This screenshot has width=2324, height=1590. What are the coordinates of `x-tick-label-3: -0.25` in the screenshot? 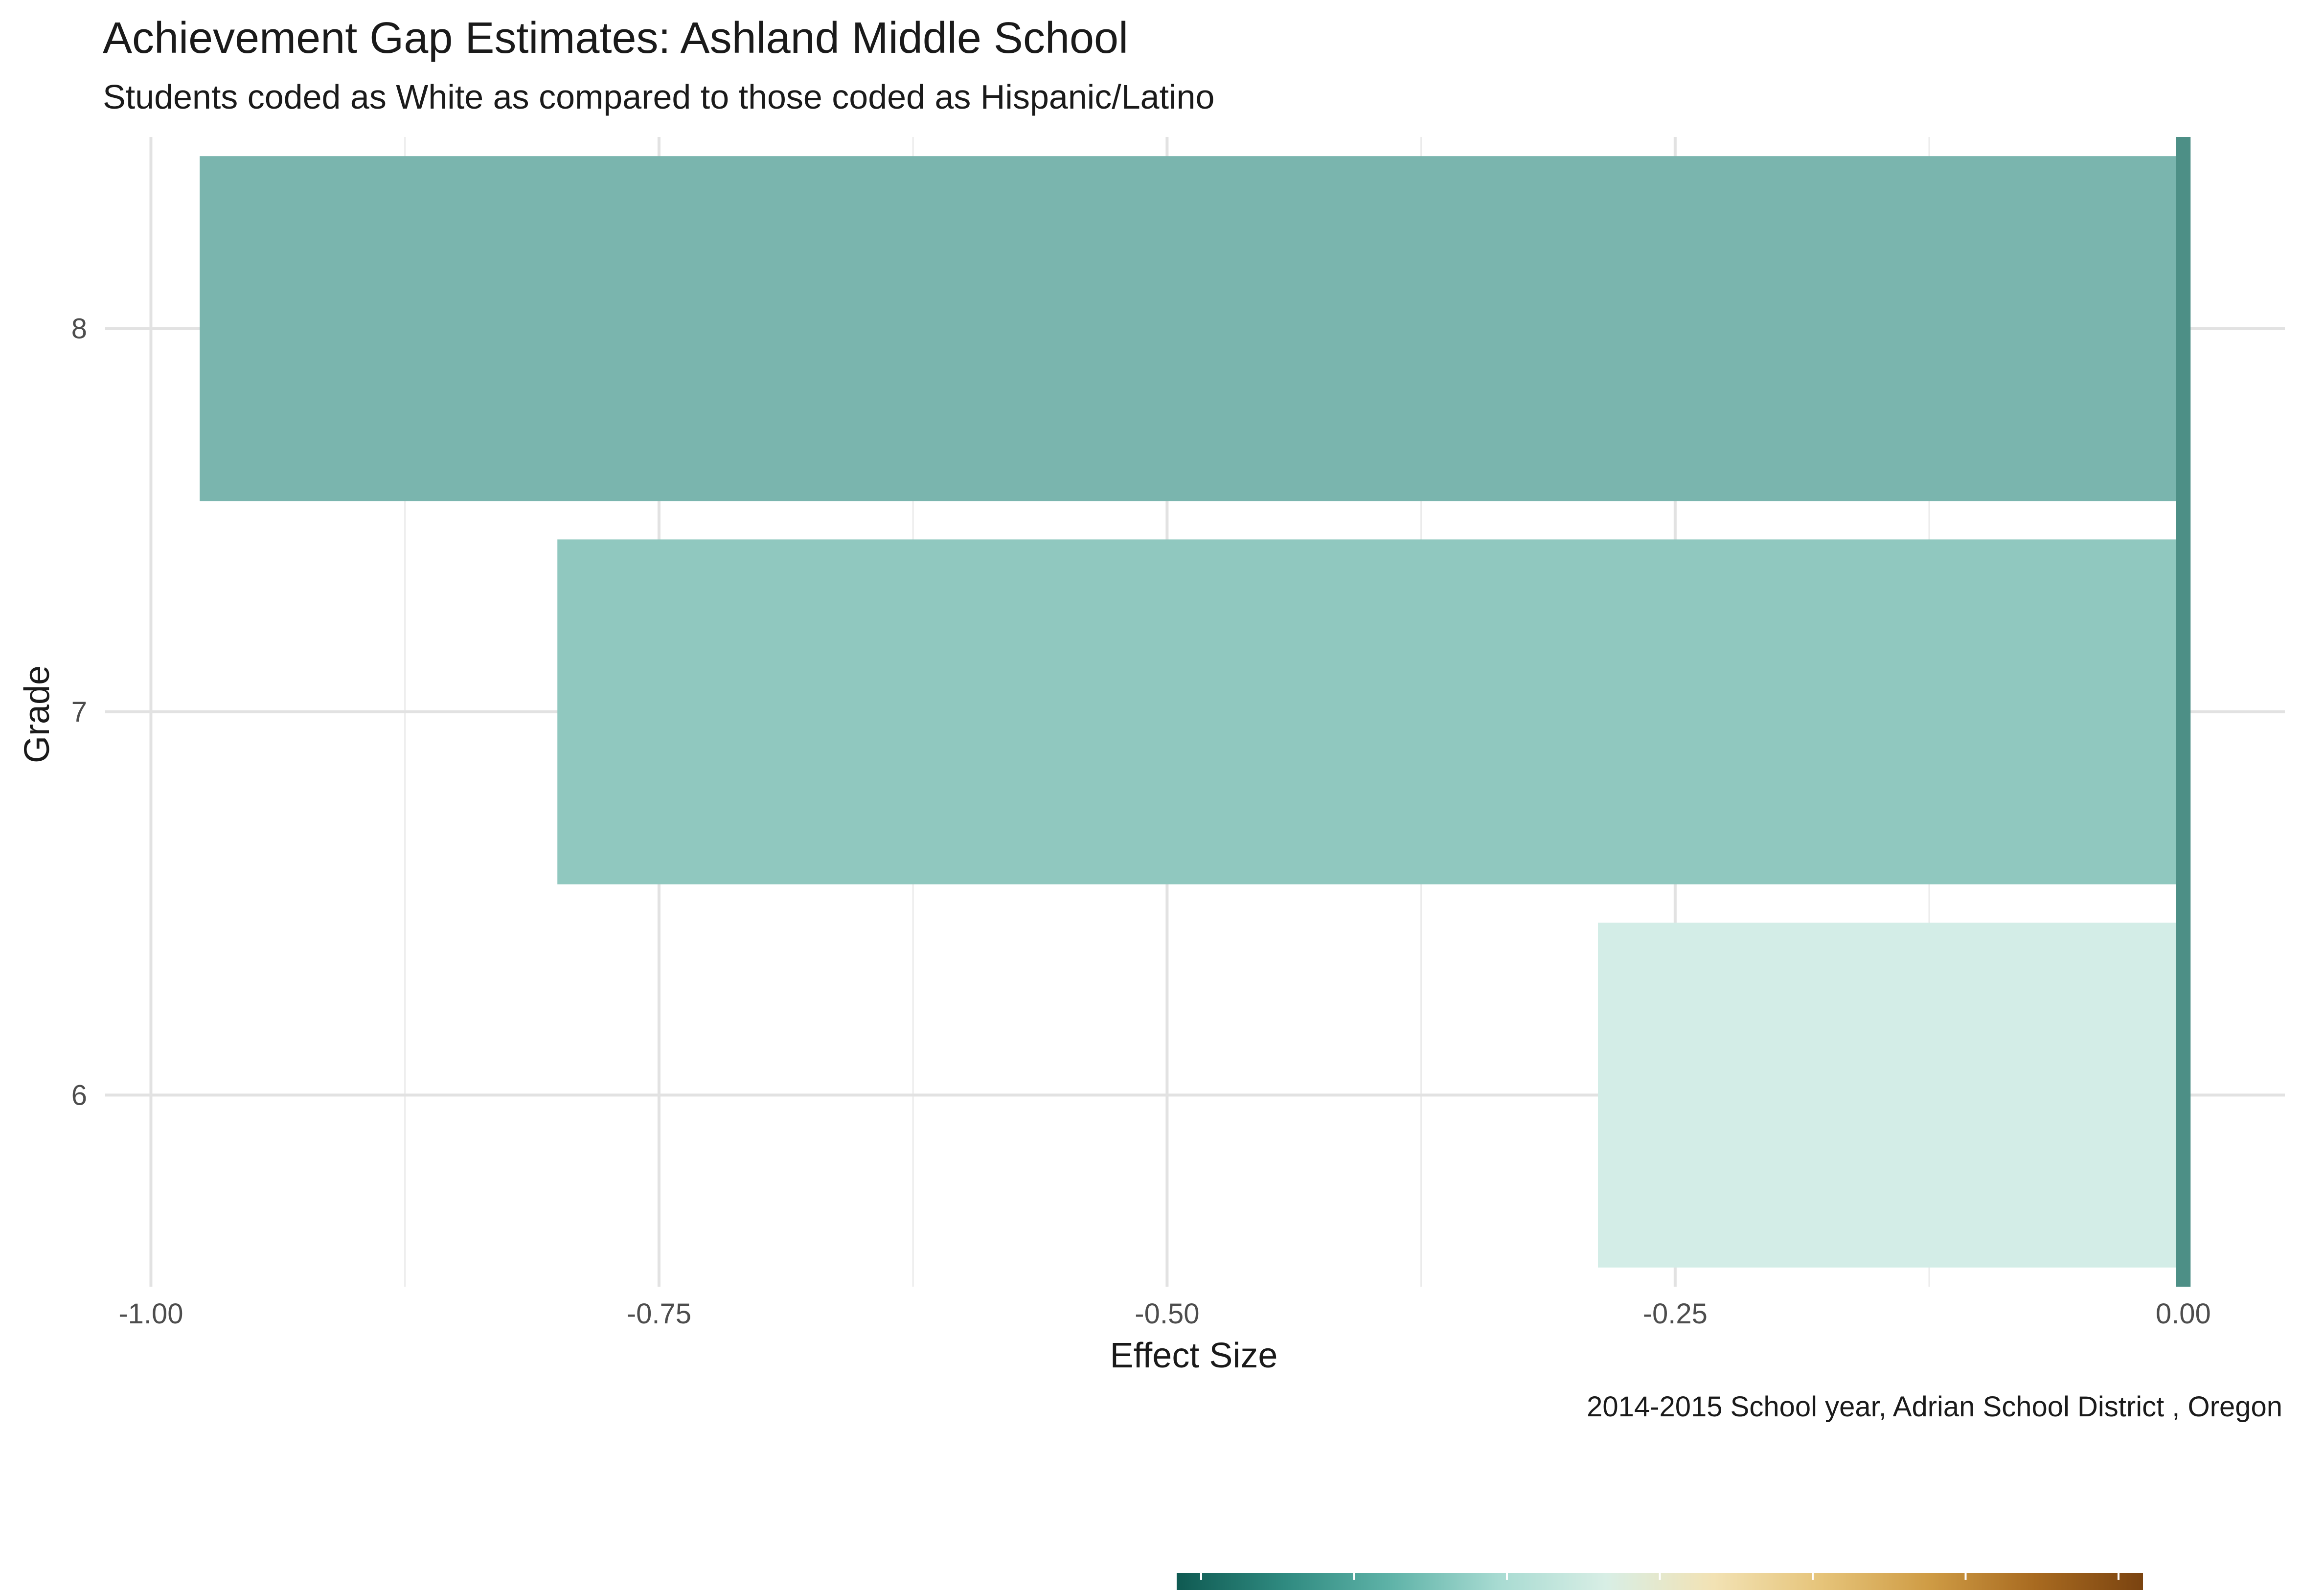 It's located at (1676, 1314).